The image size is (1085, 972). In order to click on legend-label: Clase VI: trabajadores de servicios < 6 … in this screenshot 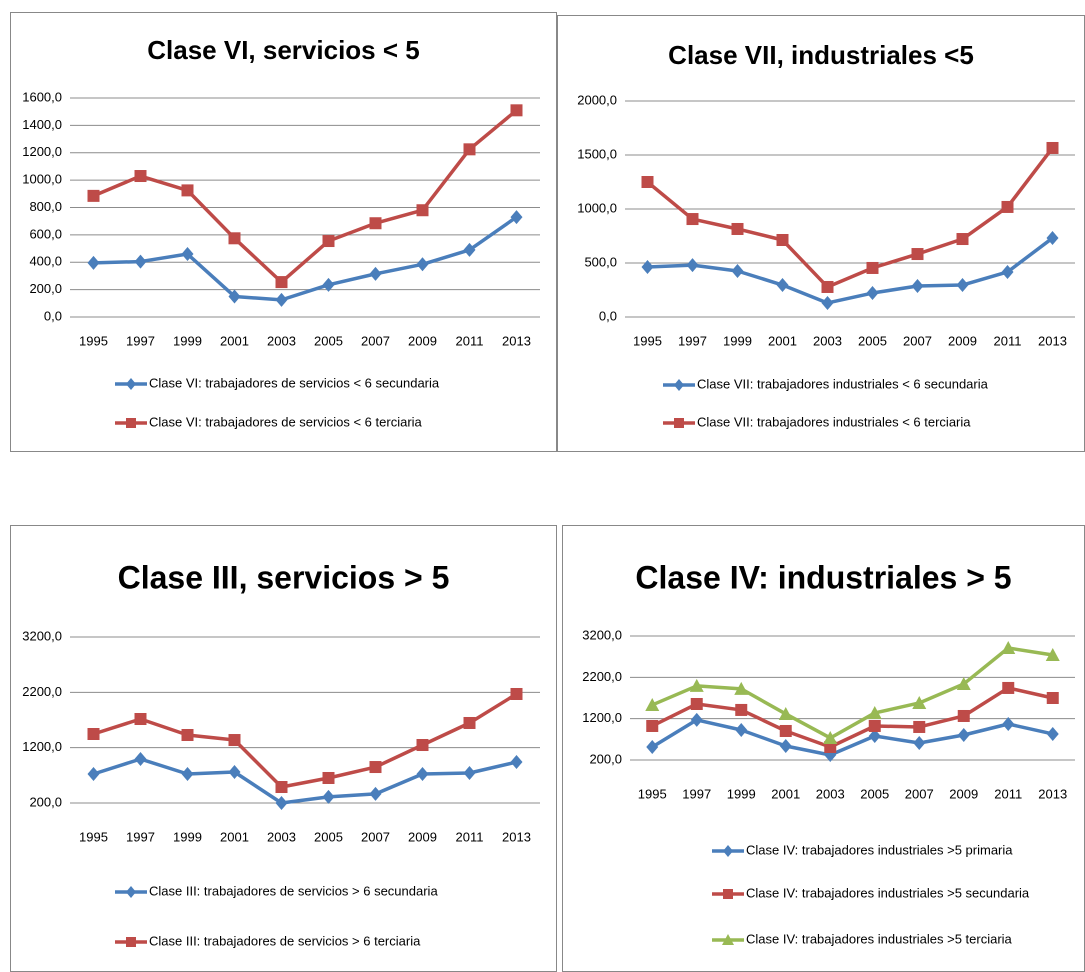, I will do `click(294, 382)`.